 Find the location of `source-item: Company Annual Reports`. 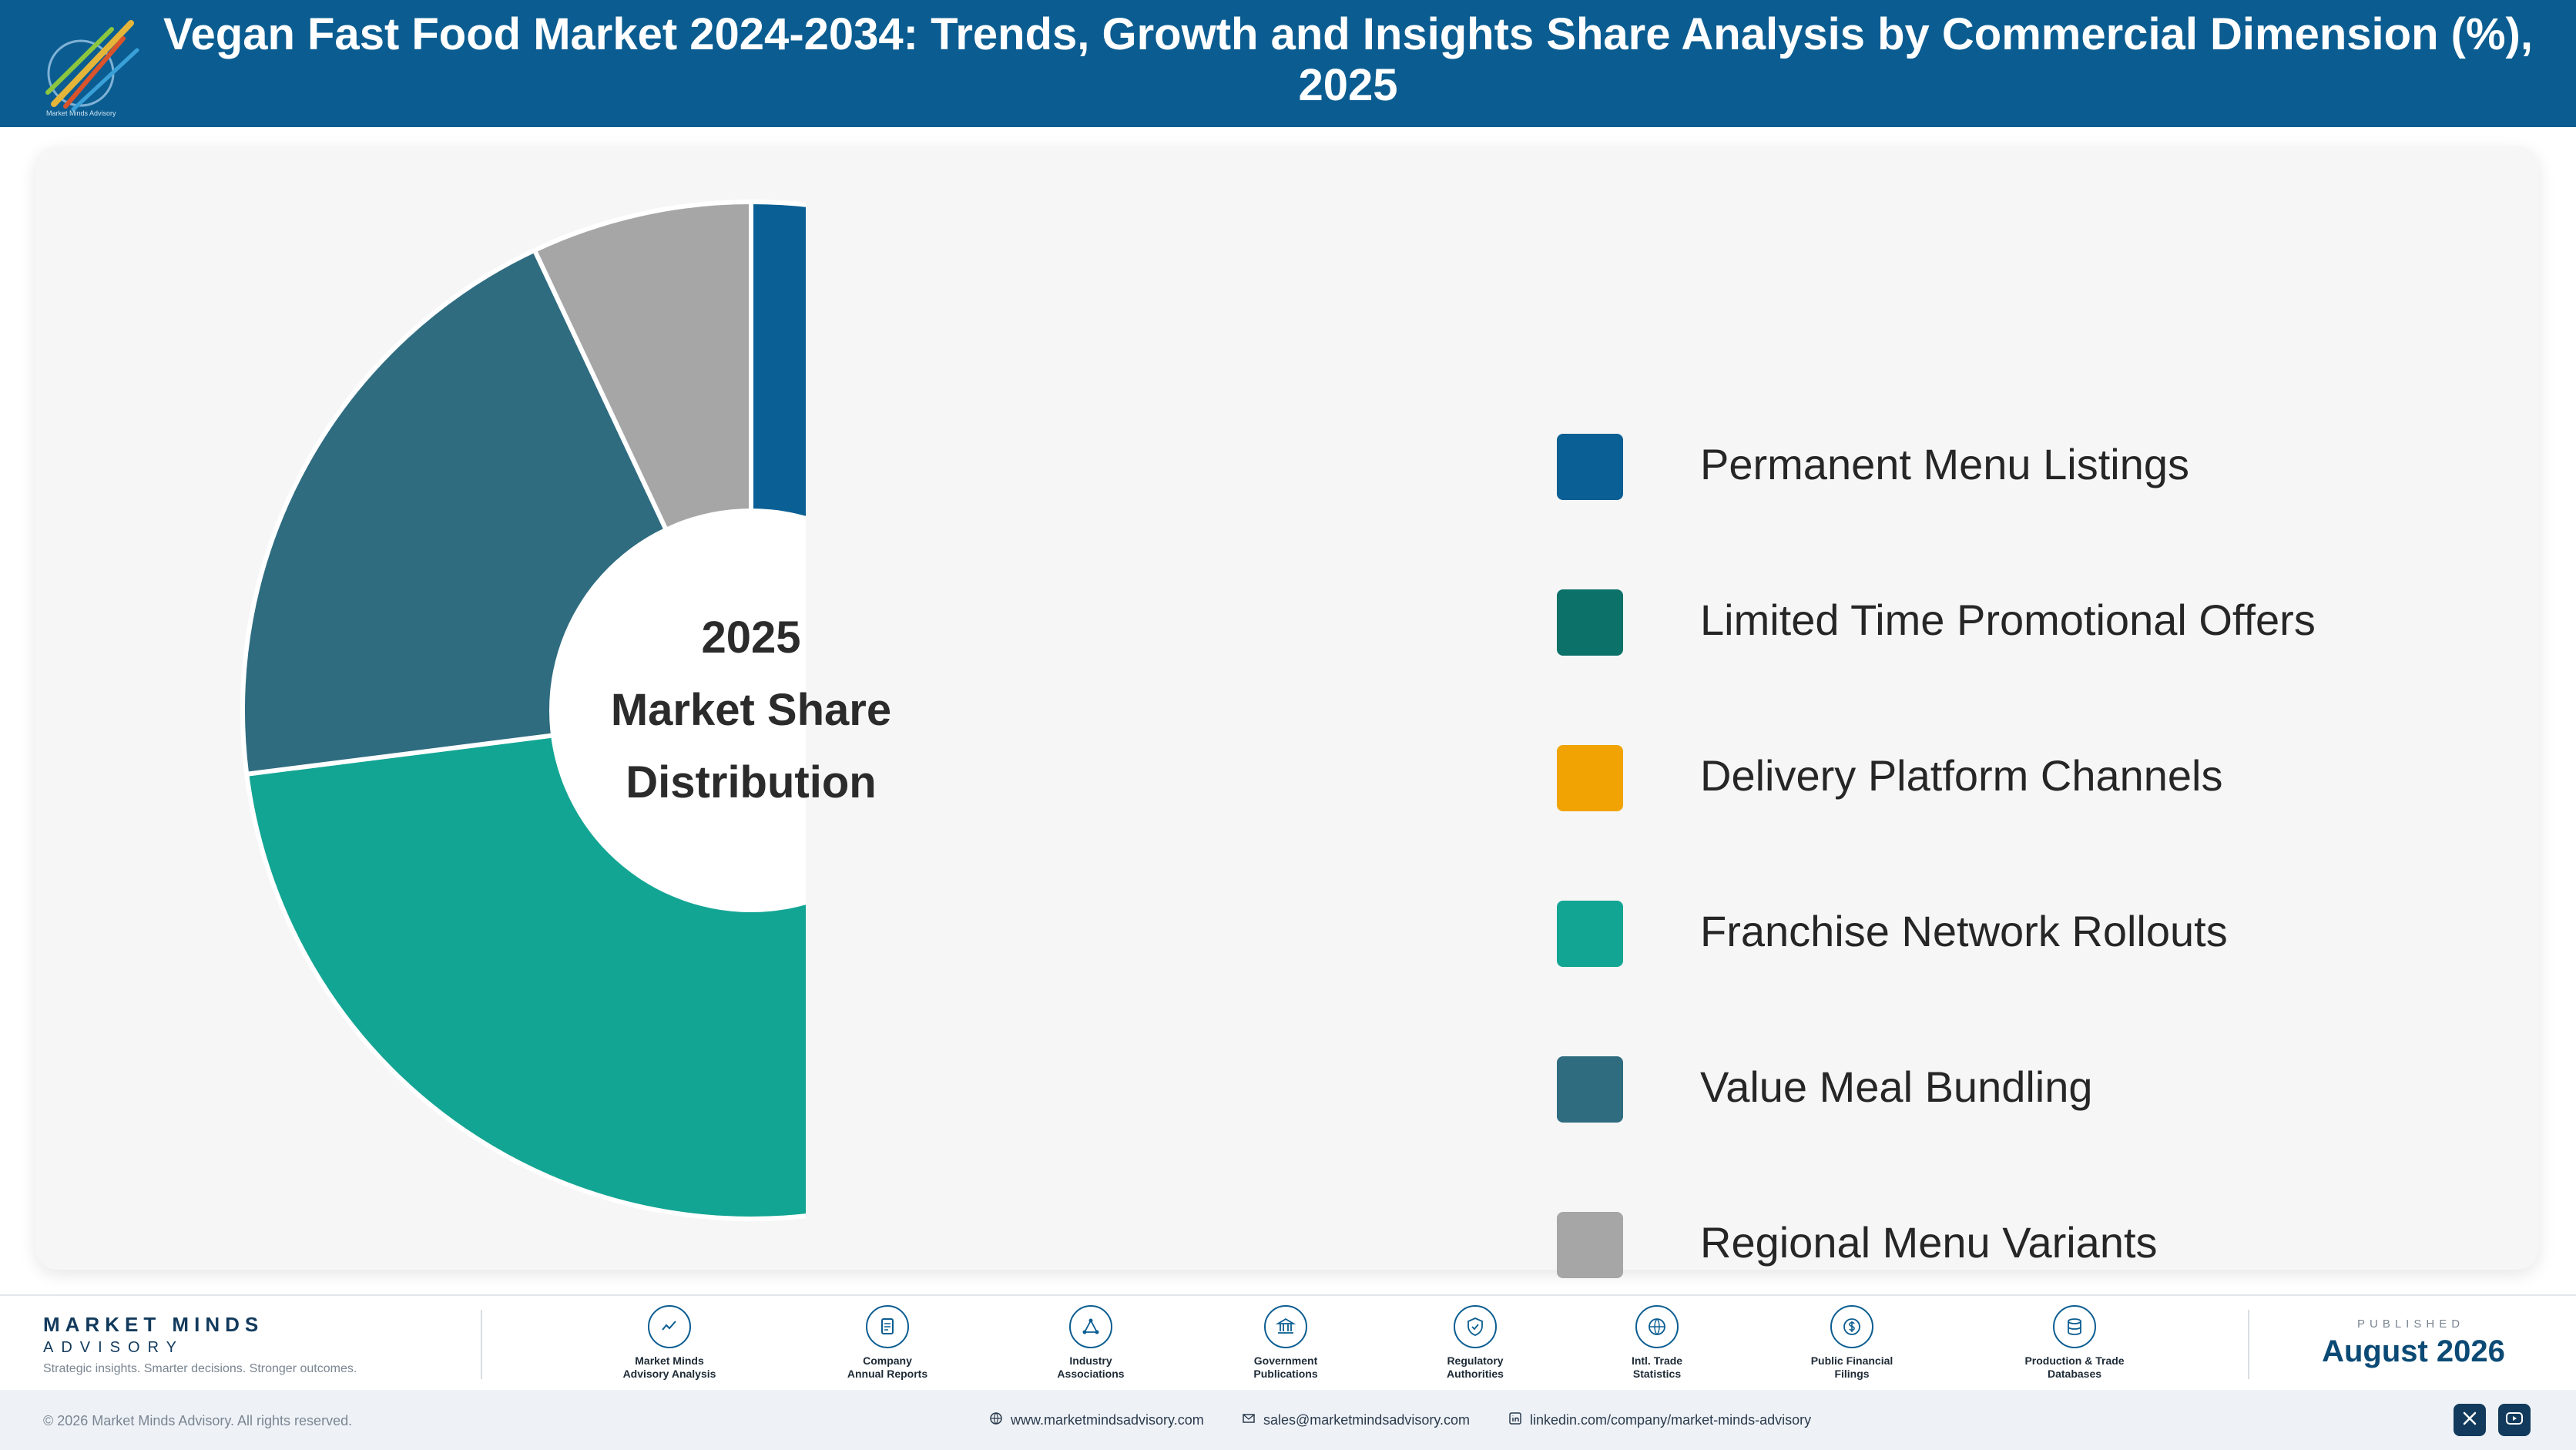

source-item: Company Annual Reports is located at coordinates (887, 1343).